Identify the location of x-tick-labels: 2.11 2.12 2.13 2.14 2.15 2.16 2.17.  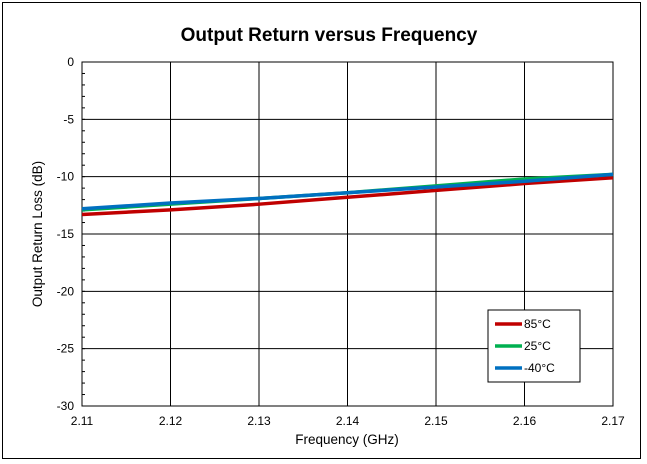
(348, 421).